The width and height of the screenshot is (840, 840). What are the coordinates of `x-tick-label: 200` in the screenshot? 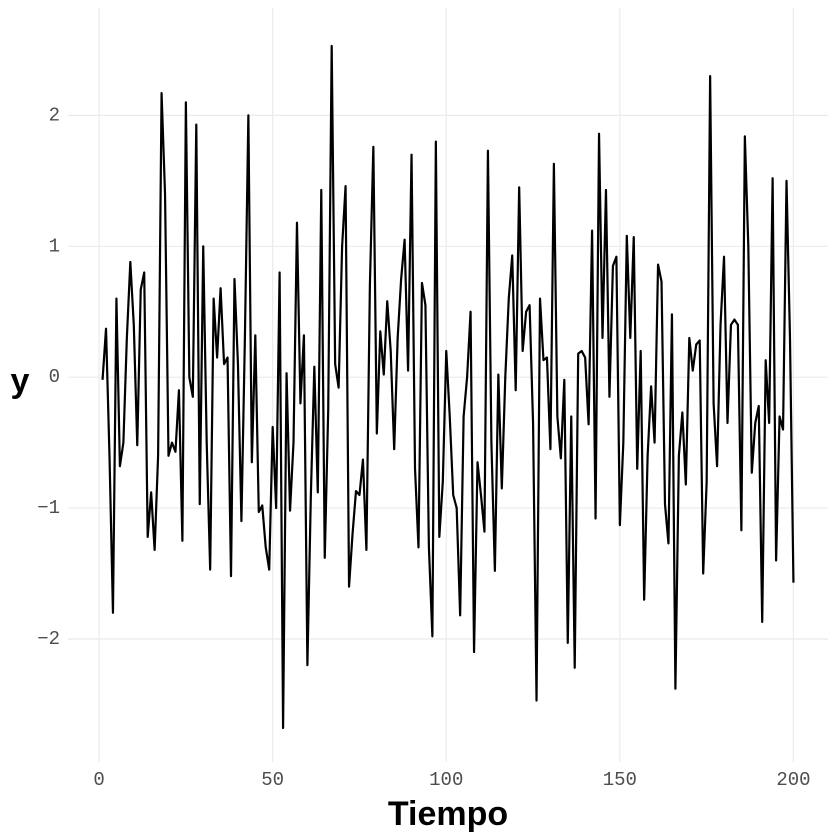 It's located at (793, 780).